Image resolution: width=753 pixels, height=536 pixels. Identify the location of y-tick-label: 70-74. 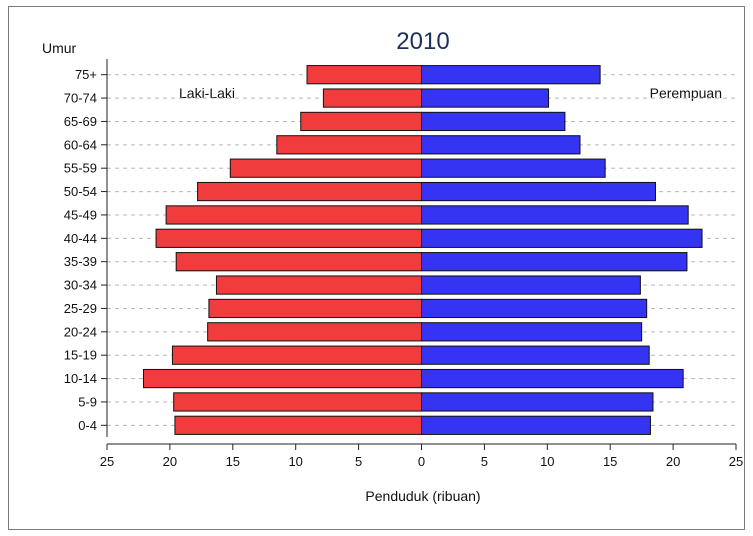
(80, 98).